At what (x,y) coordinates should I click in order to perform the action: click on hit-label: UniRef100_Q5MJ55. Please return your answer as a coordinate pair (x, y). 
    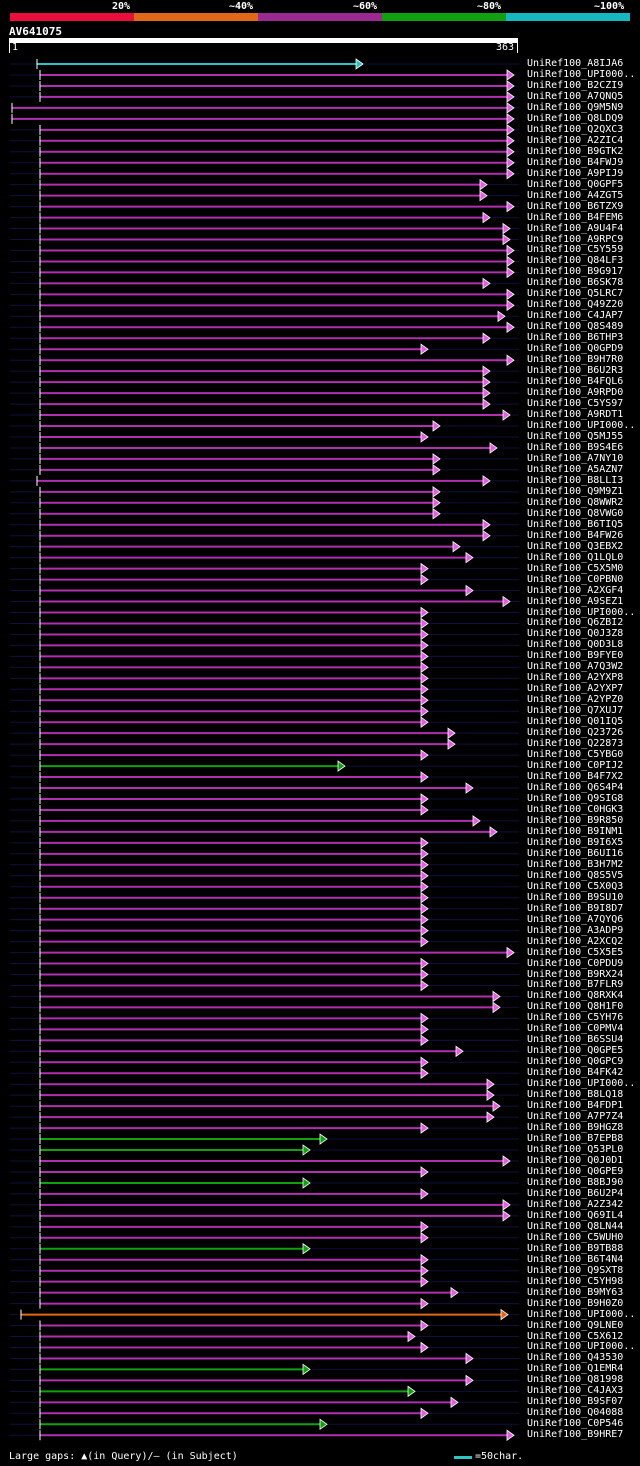
    Looking at the image, I should click on (575, 436).